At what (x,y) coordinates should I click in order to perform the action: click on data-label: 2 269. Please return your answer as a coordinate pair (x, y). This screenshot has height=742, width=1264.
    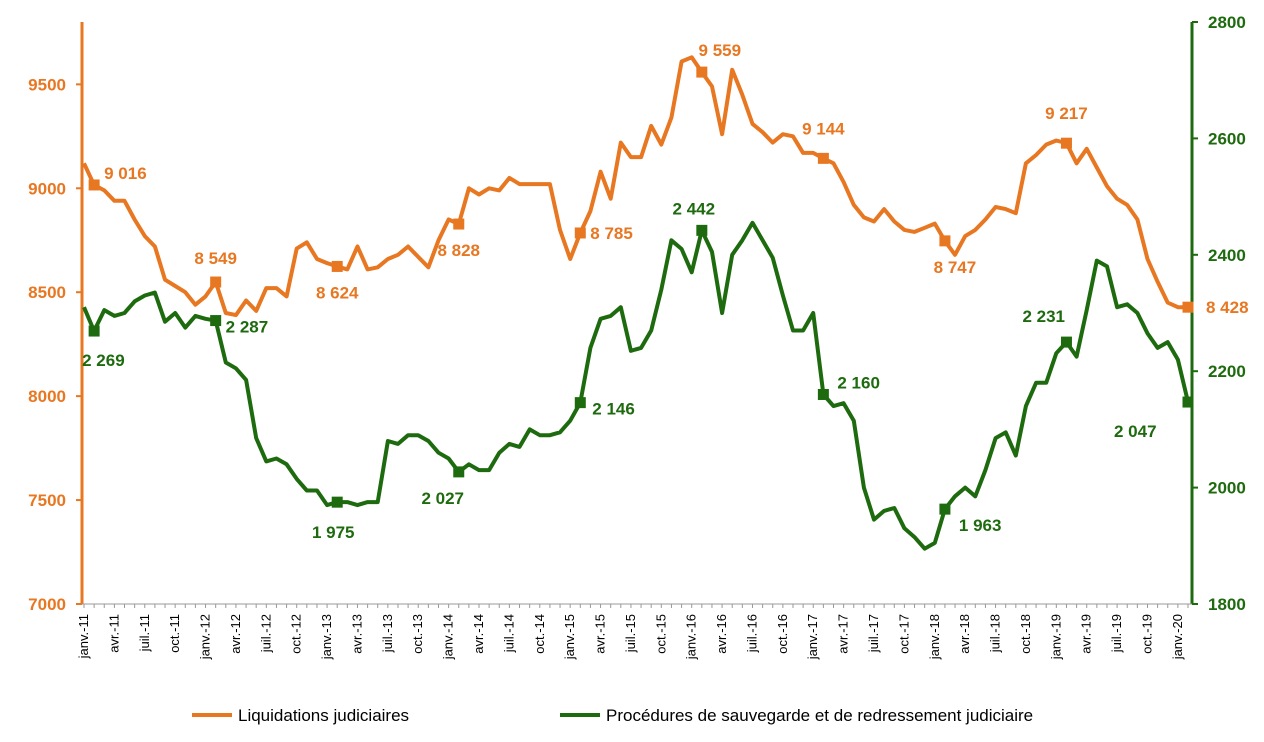
    Looking at the image, I should click on (103, 360).